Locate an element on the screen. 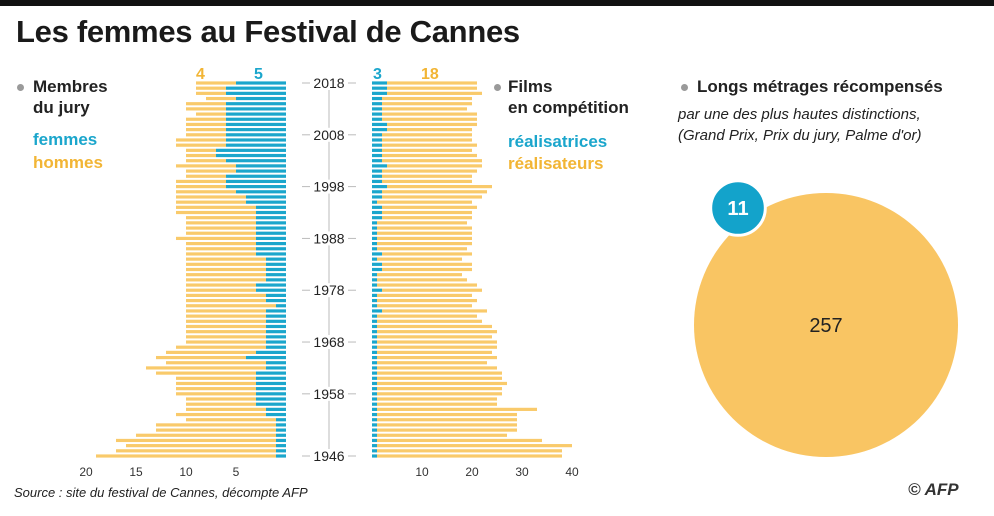 Image resolution: width=994 pixels, height=516 pixels. films-legend-men: réalisateurs is located at coordinates (556, 163).